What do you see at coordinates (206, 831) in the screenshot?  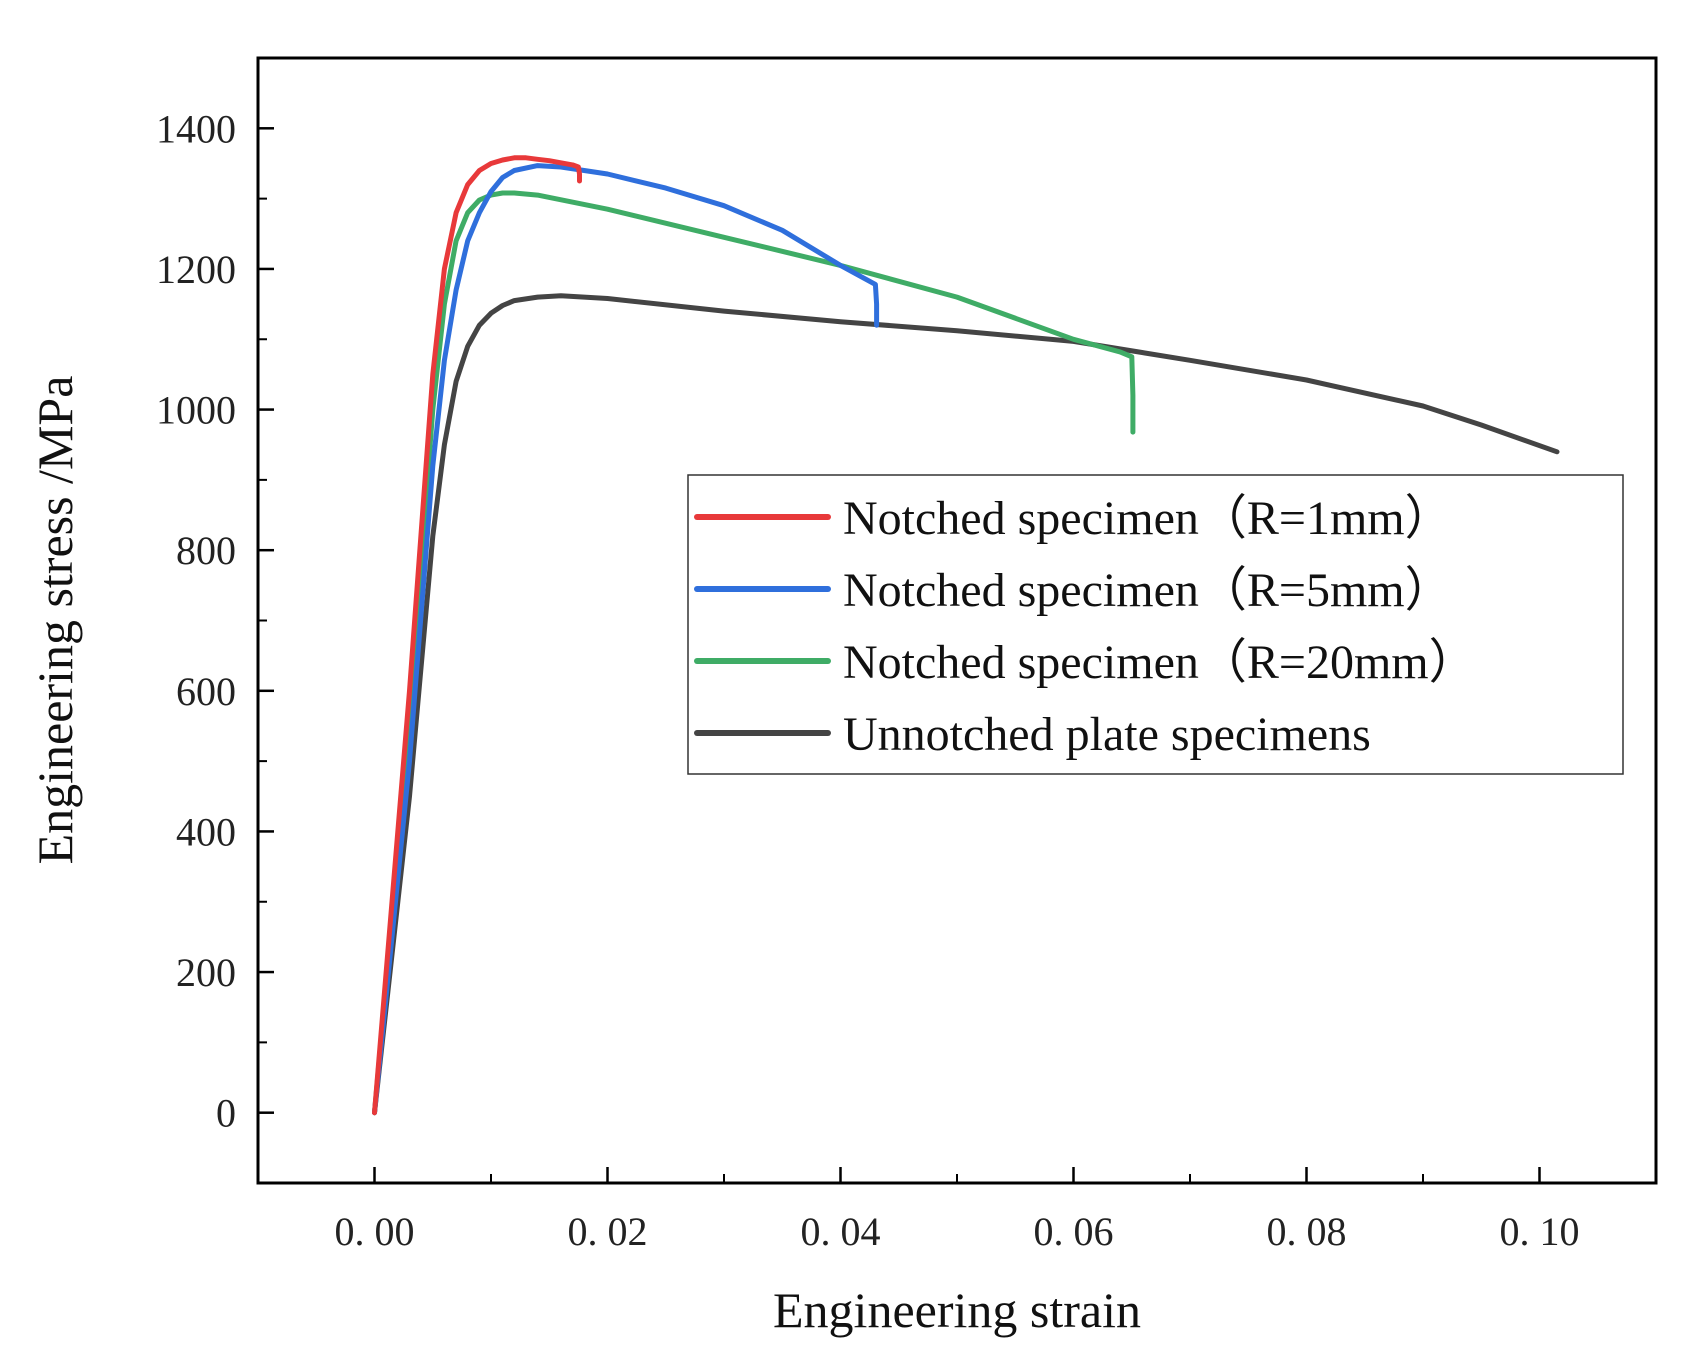 I see `y-tick-label: 400` at bounding box center [206, 831].